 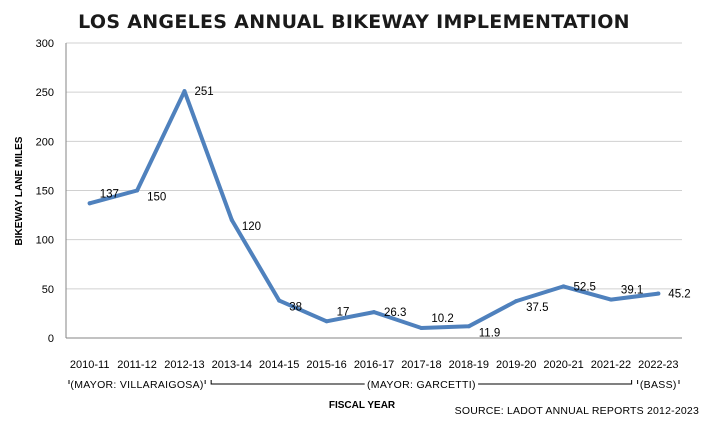 What do you see at coordinates (658, 385) in the screenshot?
I see `era-label: (BASS)` at bounding box center [658, 385].